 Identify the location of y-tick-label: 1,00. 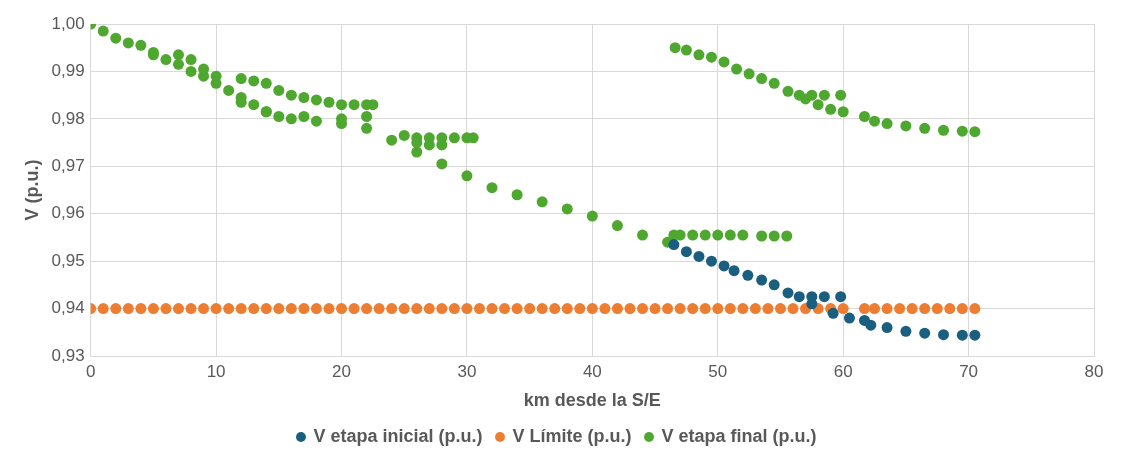
(68, 23).